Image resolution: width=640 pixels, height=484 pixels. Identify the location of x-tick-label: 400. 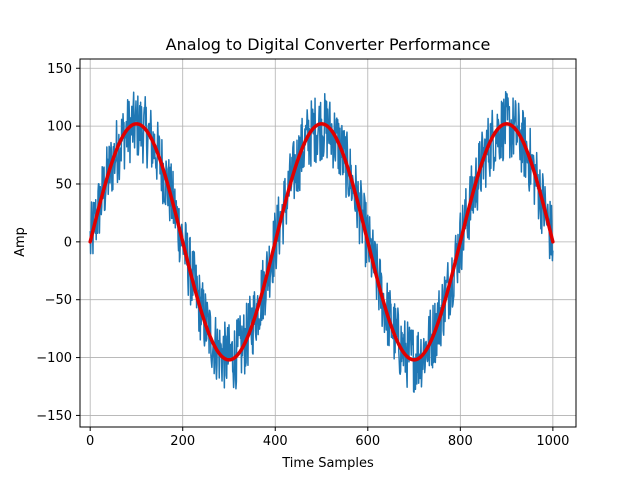
(275, 441).